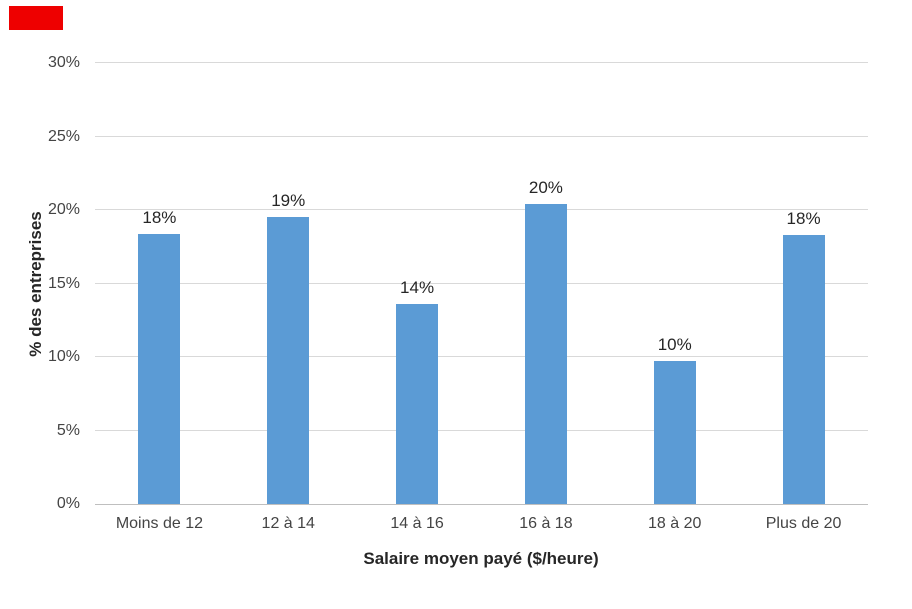  I want to click on bar-column: 19%, so click(288, 283).